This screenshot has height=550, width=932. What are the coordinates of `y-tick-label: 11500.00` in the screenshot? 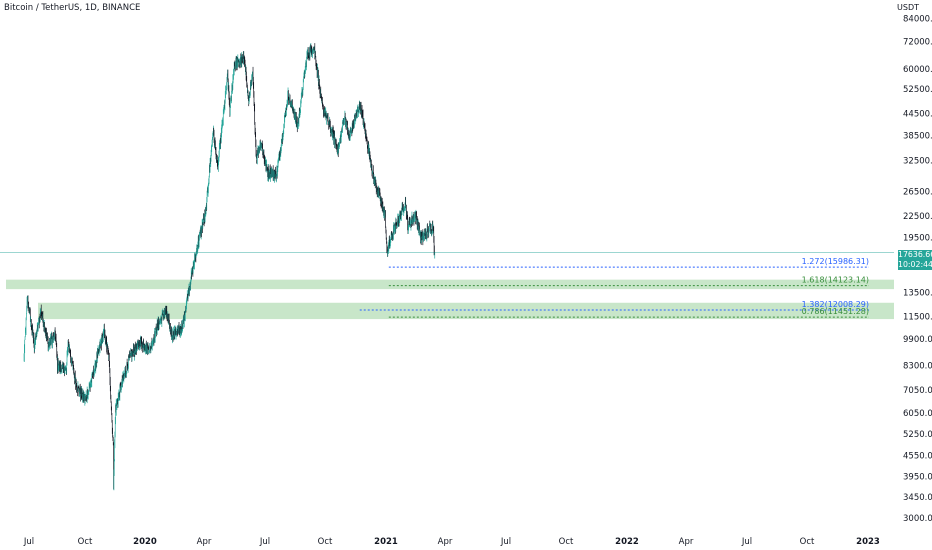 It's located at (917, 317).